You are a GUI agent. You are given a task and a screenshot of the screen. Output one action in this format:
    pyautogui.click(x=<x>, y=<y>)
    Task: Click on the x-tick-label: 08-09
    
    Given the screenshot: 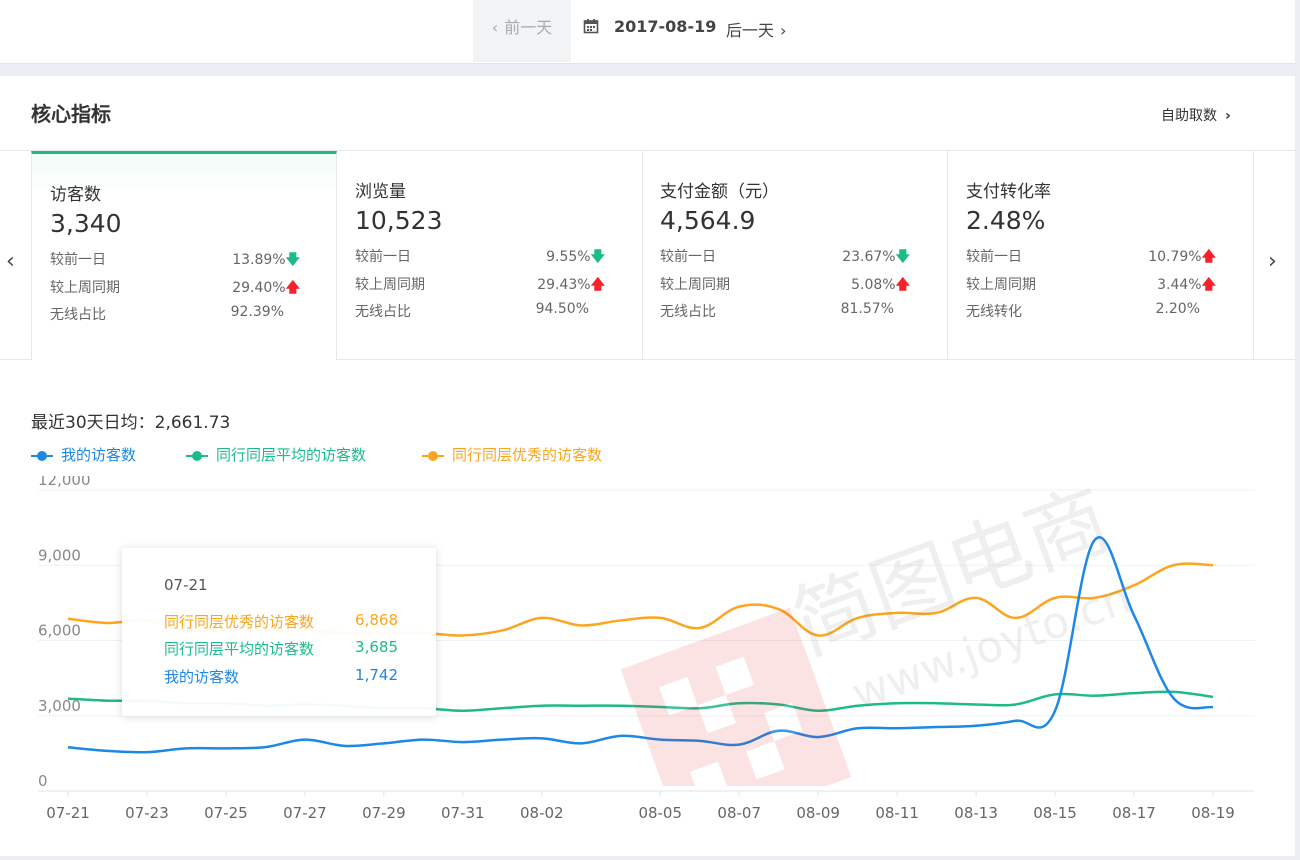 What is the action you would take?
    pyautogui.click(x=818, y=813)
    